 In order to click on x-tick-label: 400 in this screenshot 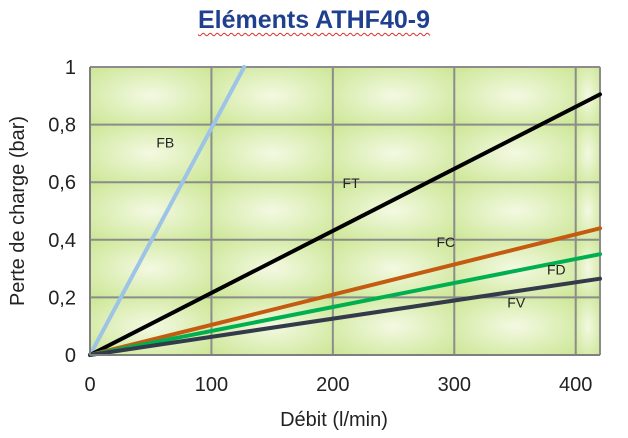, I will do `click(575, 385)`.